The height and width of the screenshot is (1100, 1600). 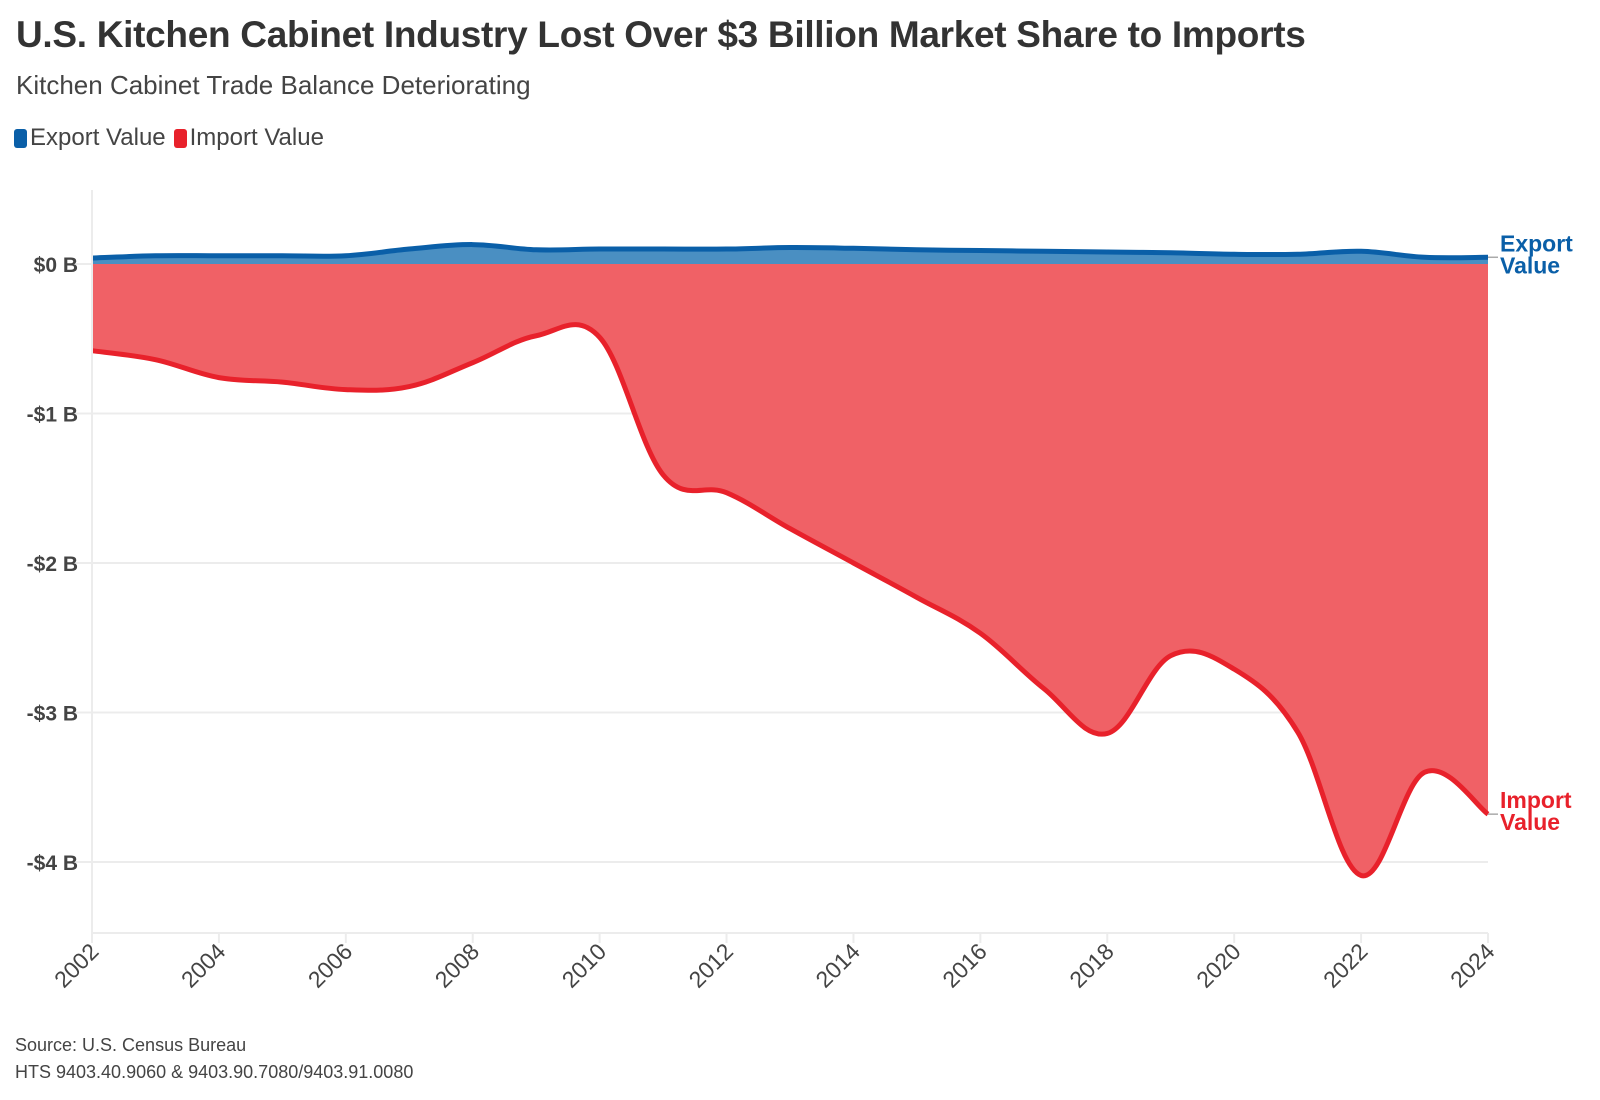 What do you see at coordinates (964, 965) in the screenshot?
I see `x-tick-label: 2016` at bounding box center [964, 965].